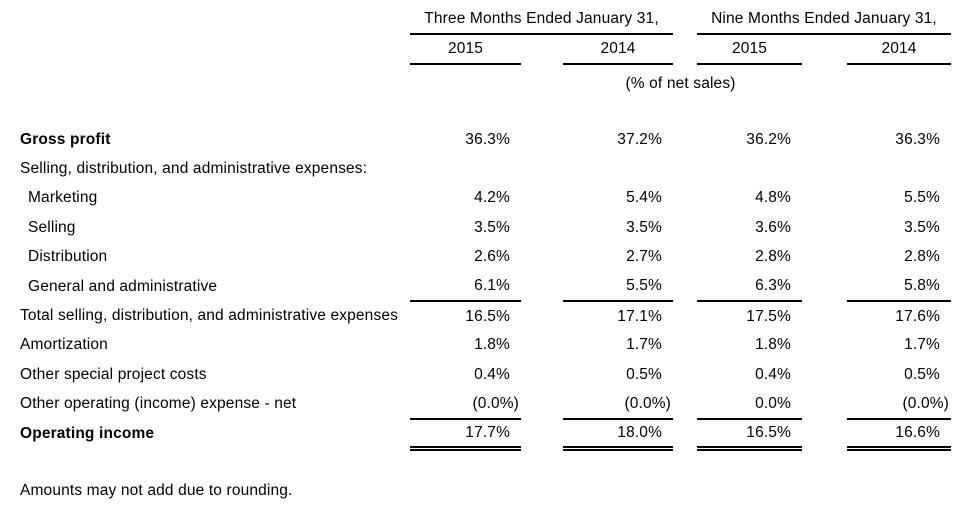  Describe the element at coordinates (773, 257) in the screenshot. I see `cell-value: 2.8%` at that location.